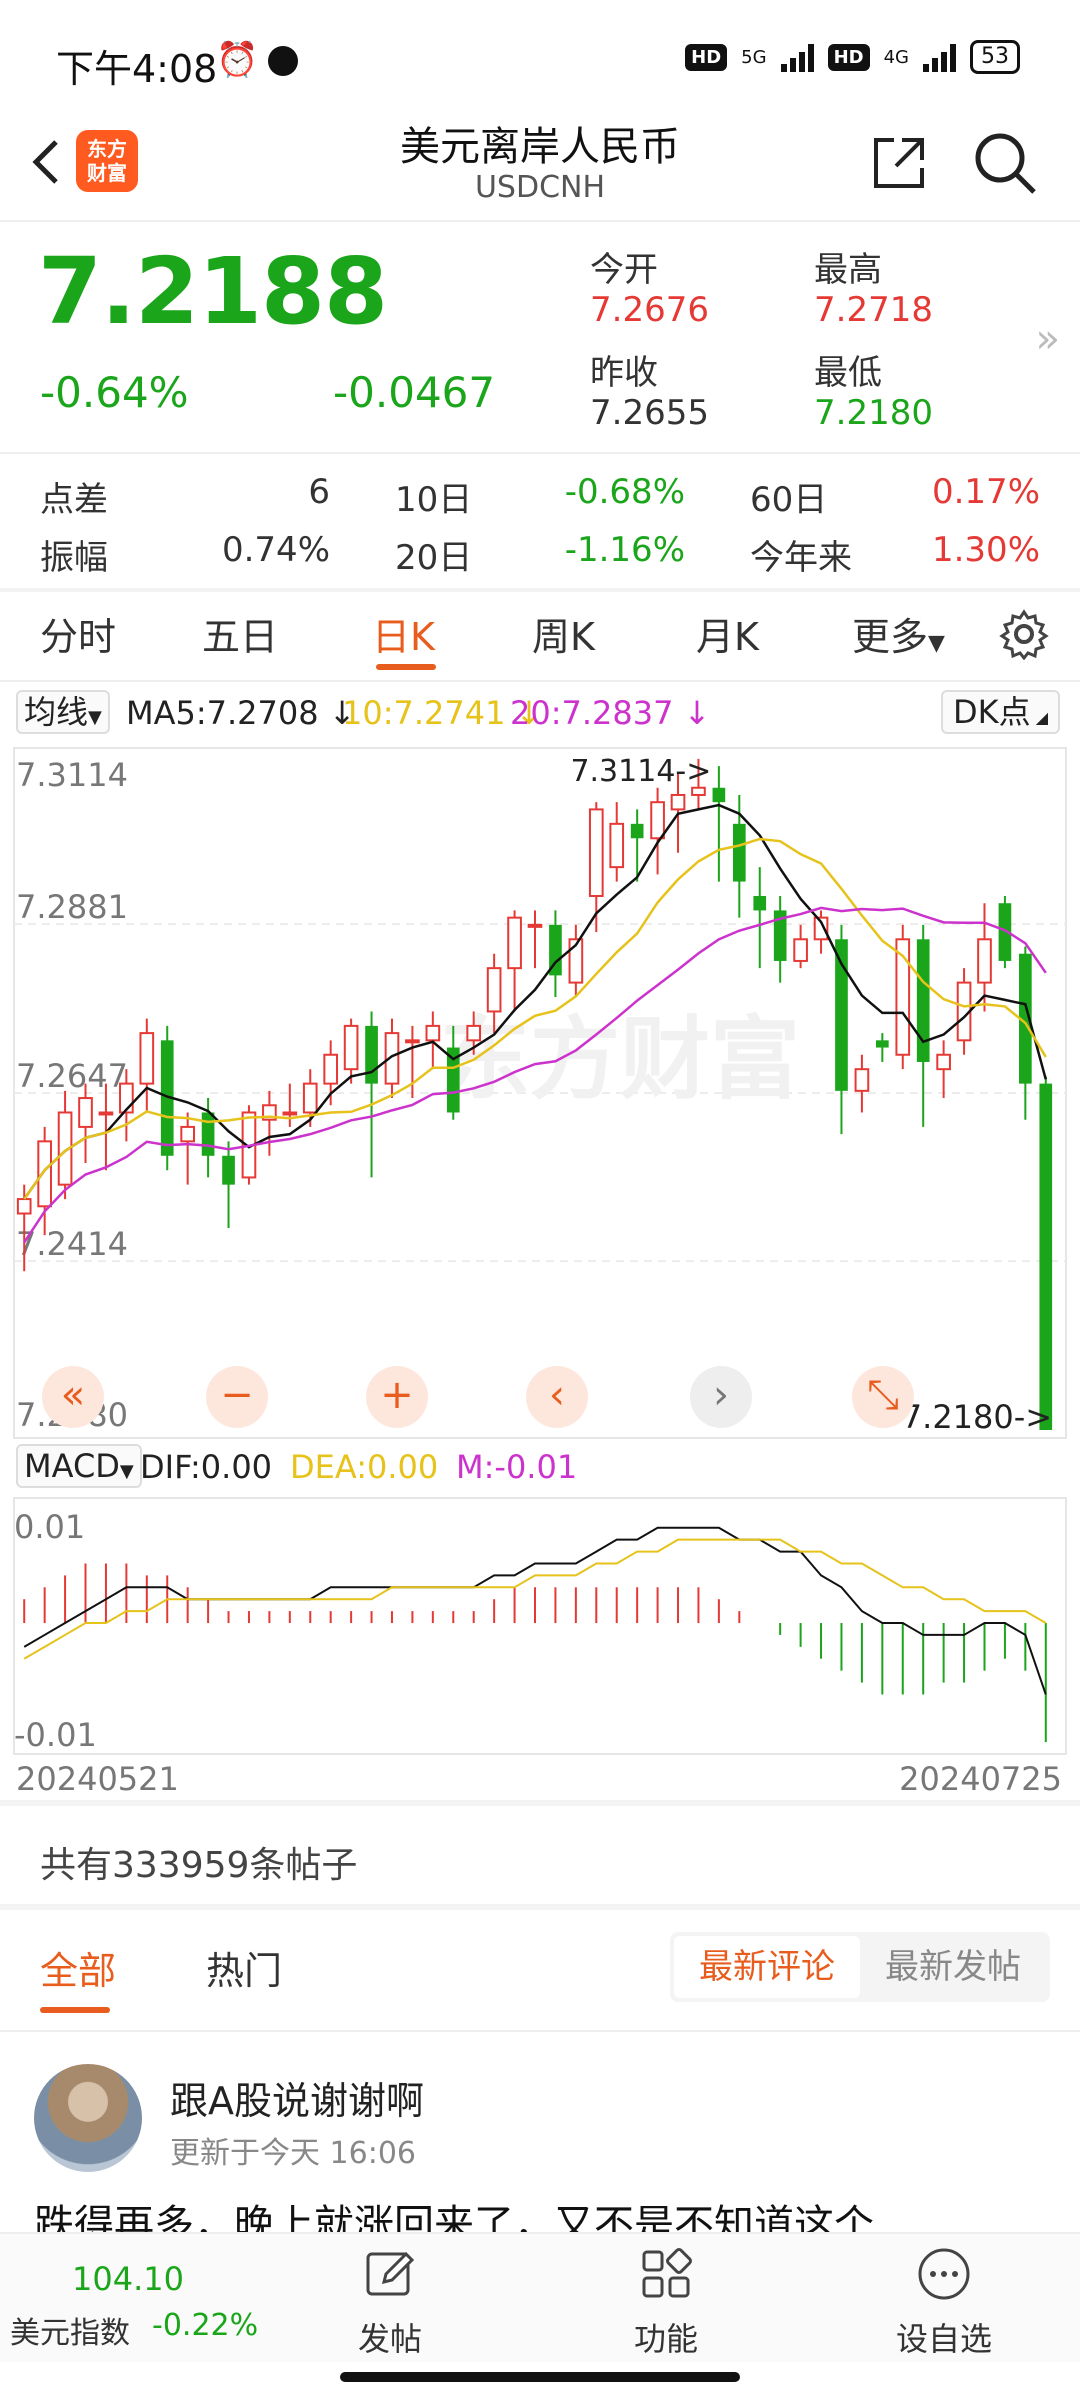 The width and height of the screenshot is (1080, 2400). Describe the element at coordinates (275, 550) in the screenshot. I see `amplitude-value: 0.74%` at that location.